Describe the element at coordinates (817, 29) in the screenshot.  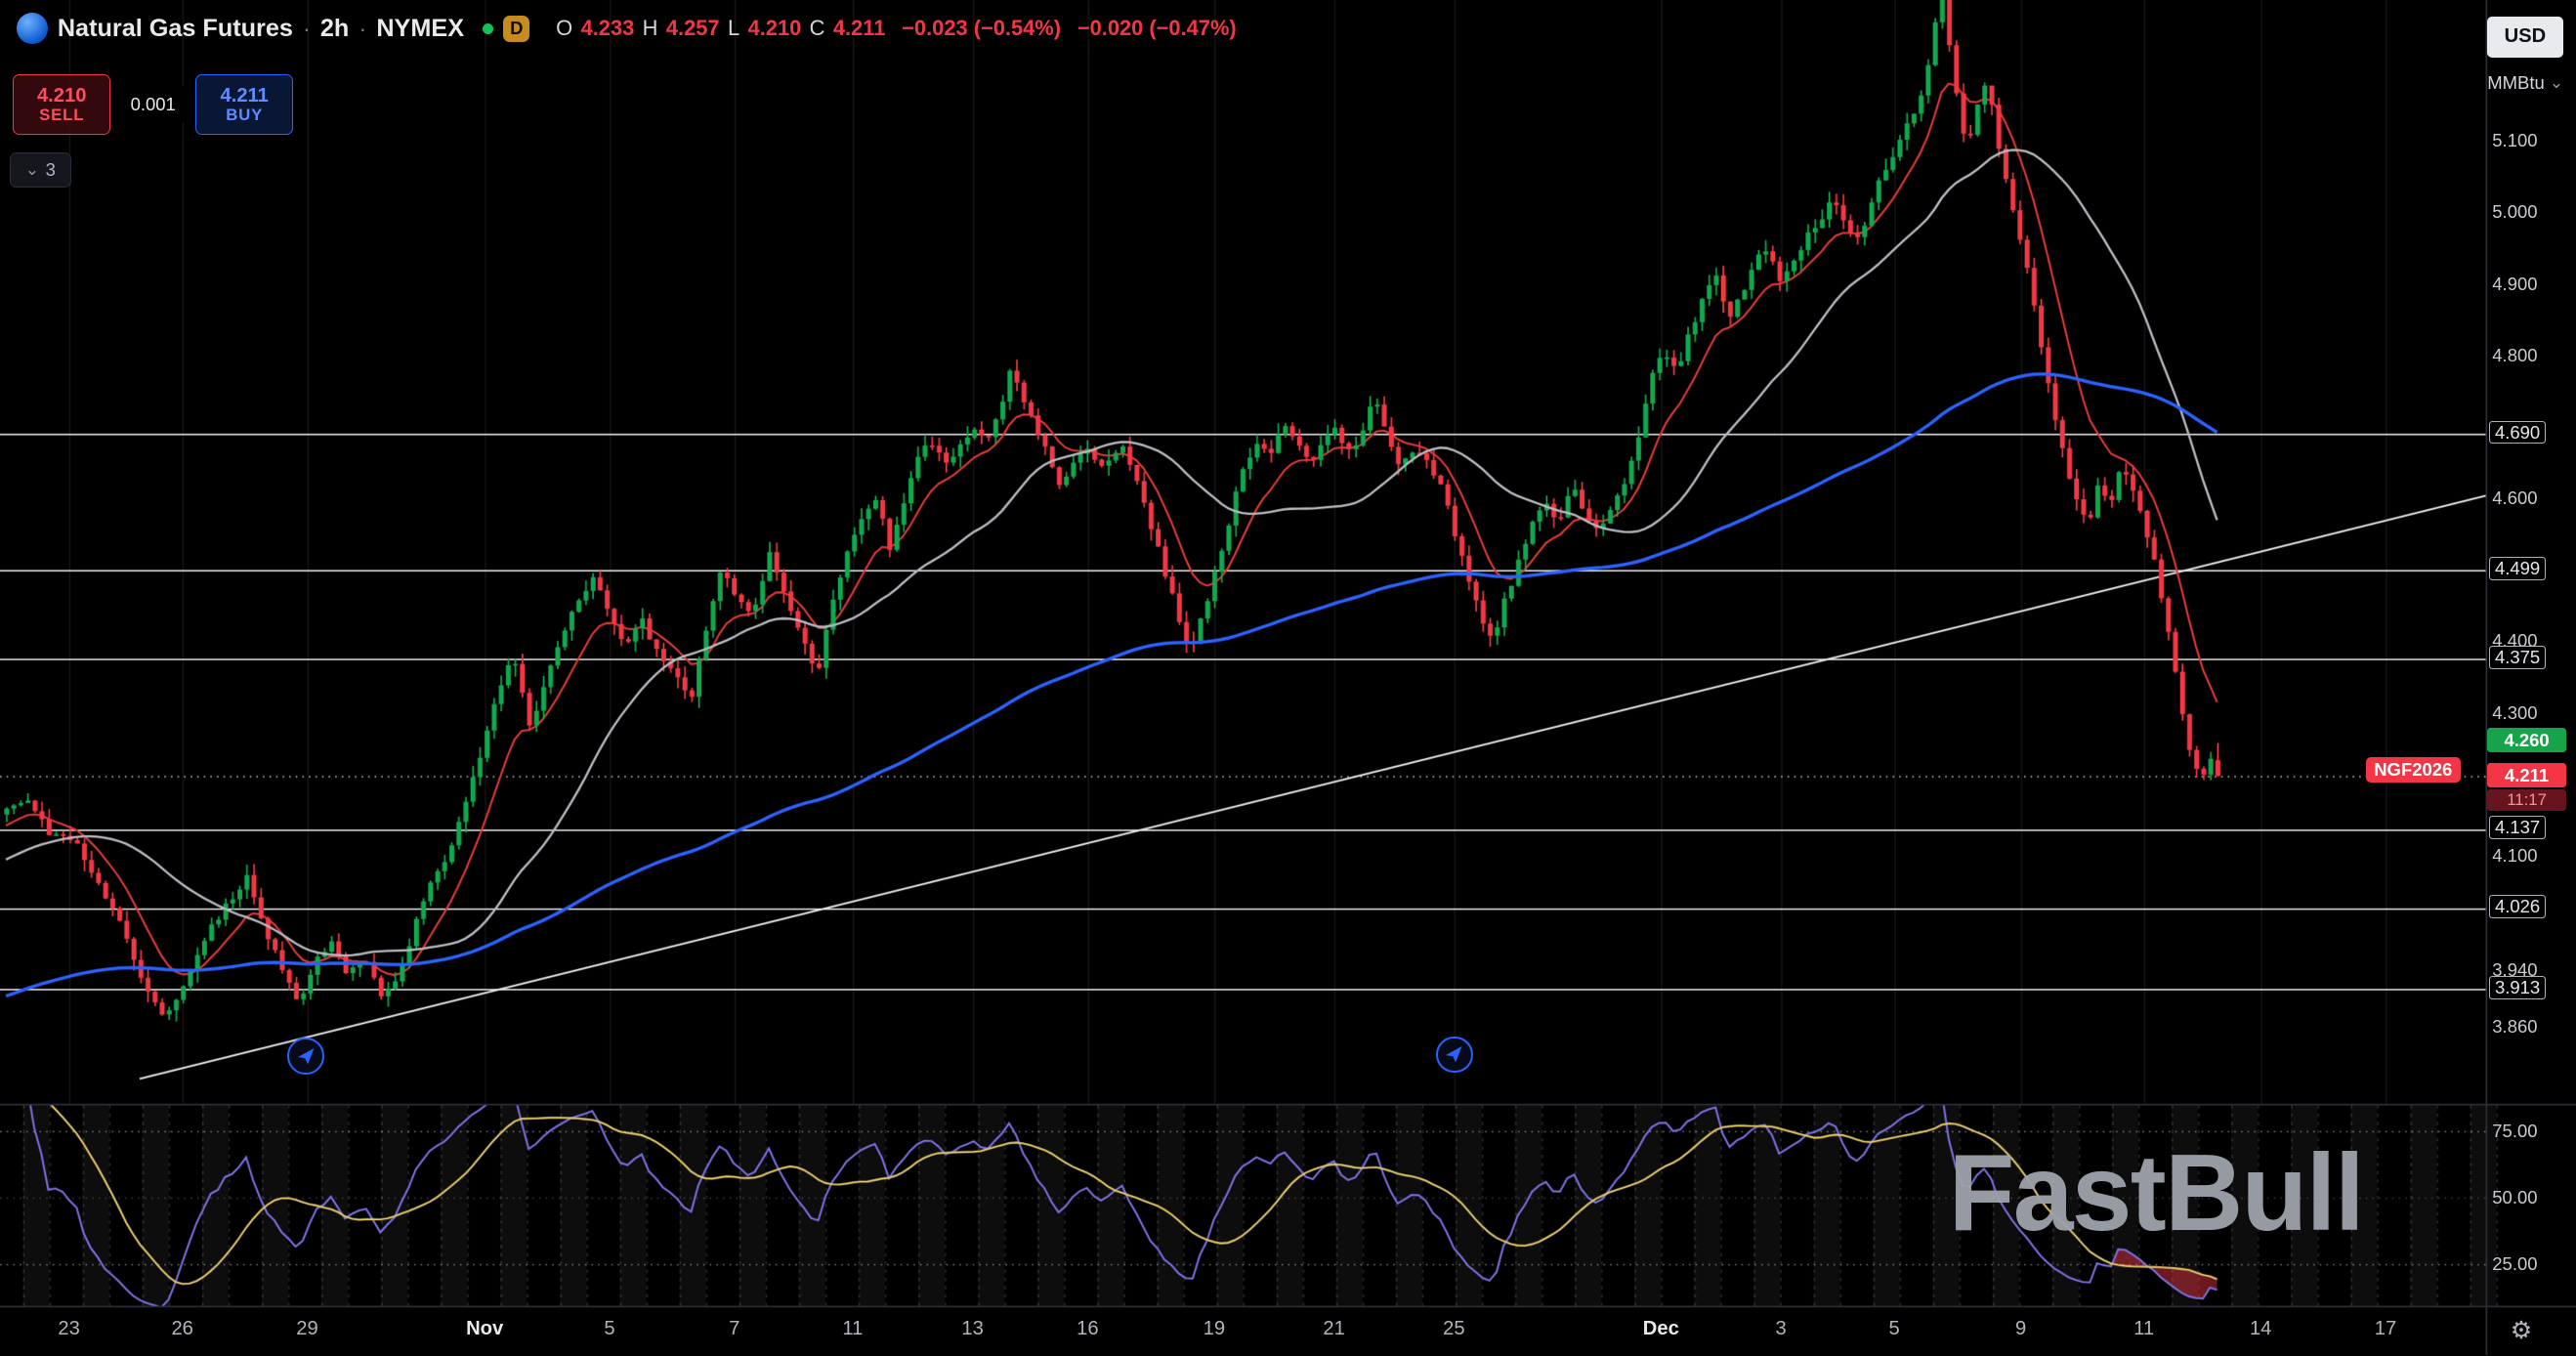
I see `close-label: C` at that location.